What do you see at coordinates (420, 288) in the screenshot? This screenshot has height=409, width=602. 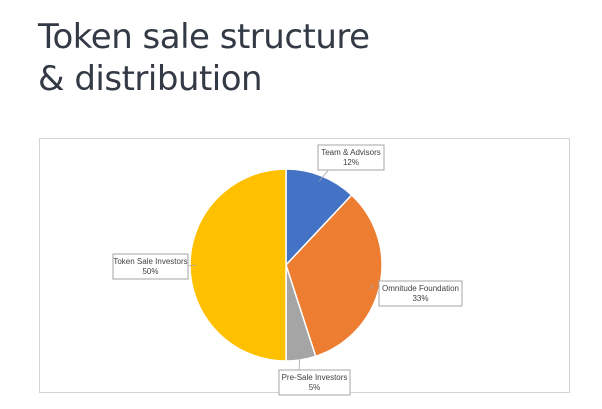 I see `data-label-category: Omnitude Foundation` at bounding box center [420, 288].